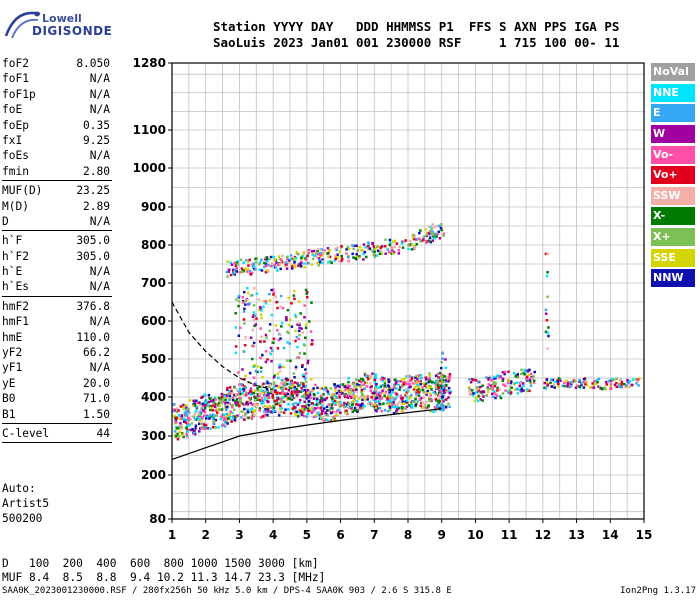  What do you see at coordinates (153, 359) in the screenshot?
I see `y-tick-label: 500` at bounding box center [153, 359].